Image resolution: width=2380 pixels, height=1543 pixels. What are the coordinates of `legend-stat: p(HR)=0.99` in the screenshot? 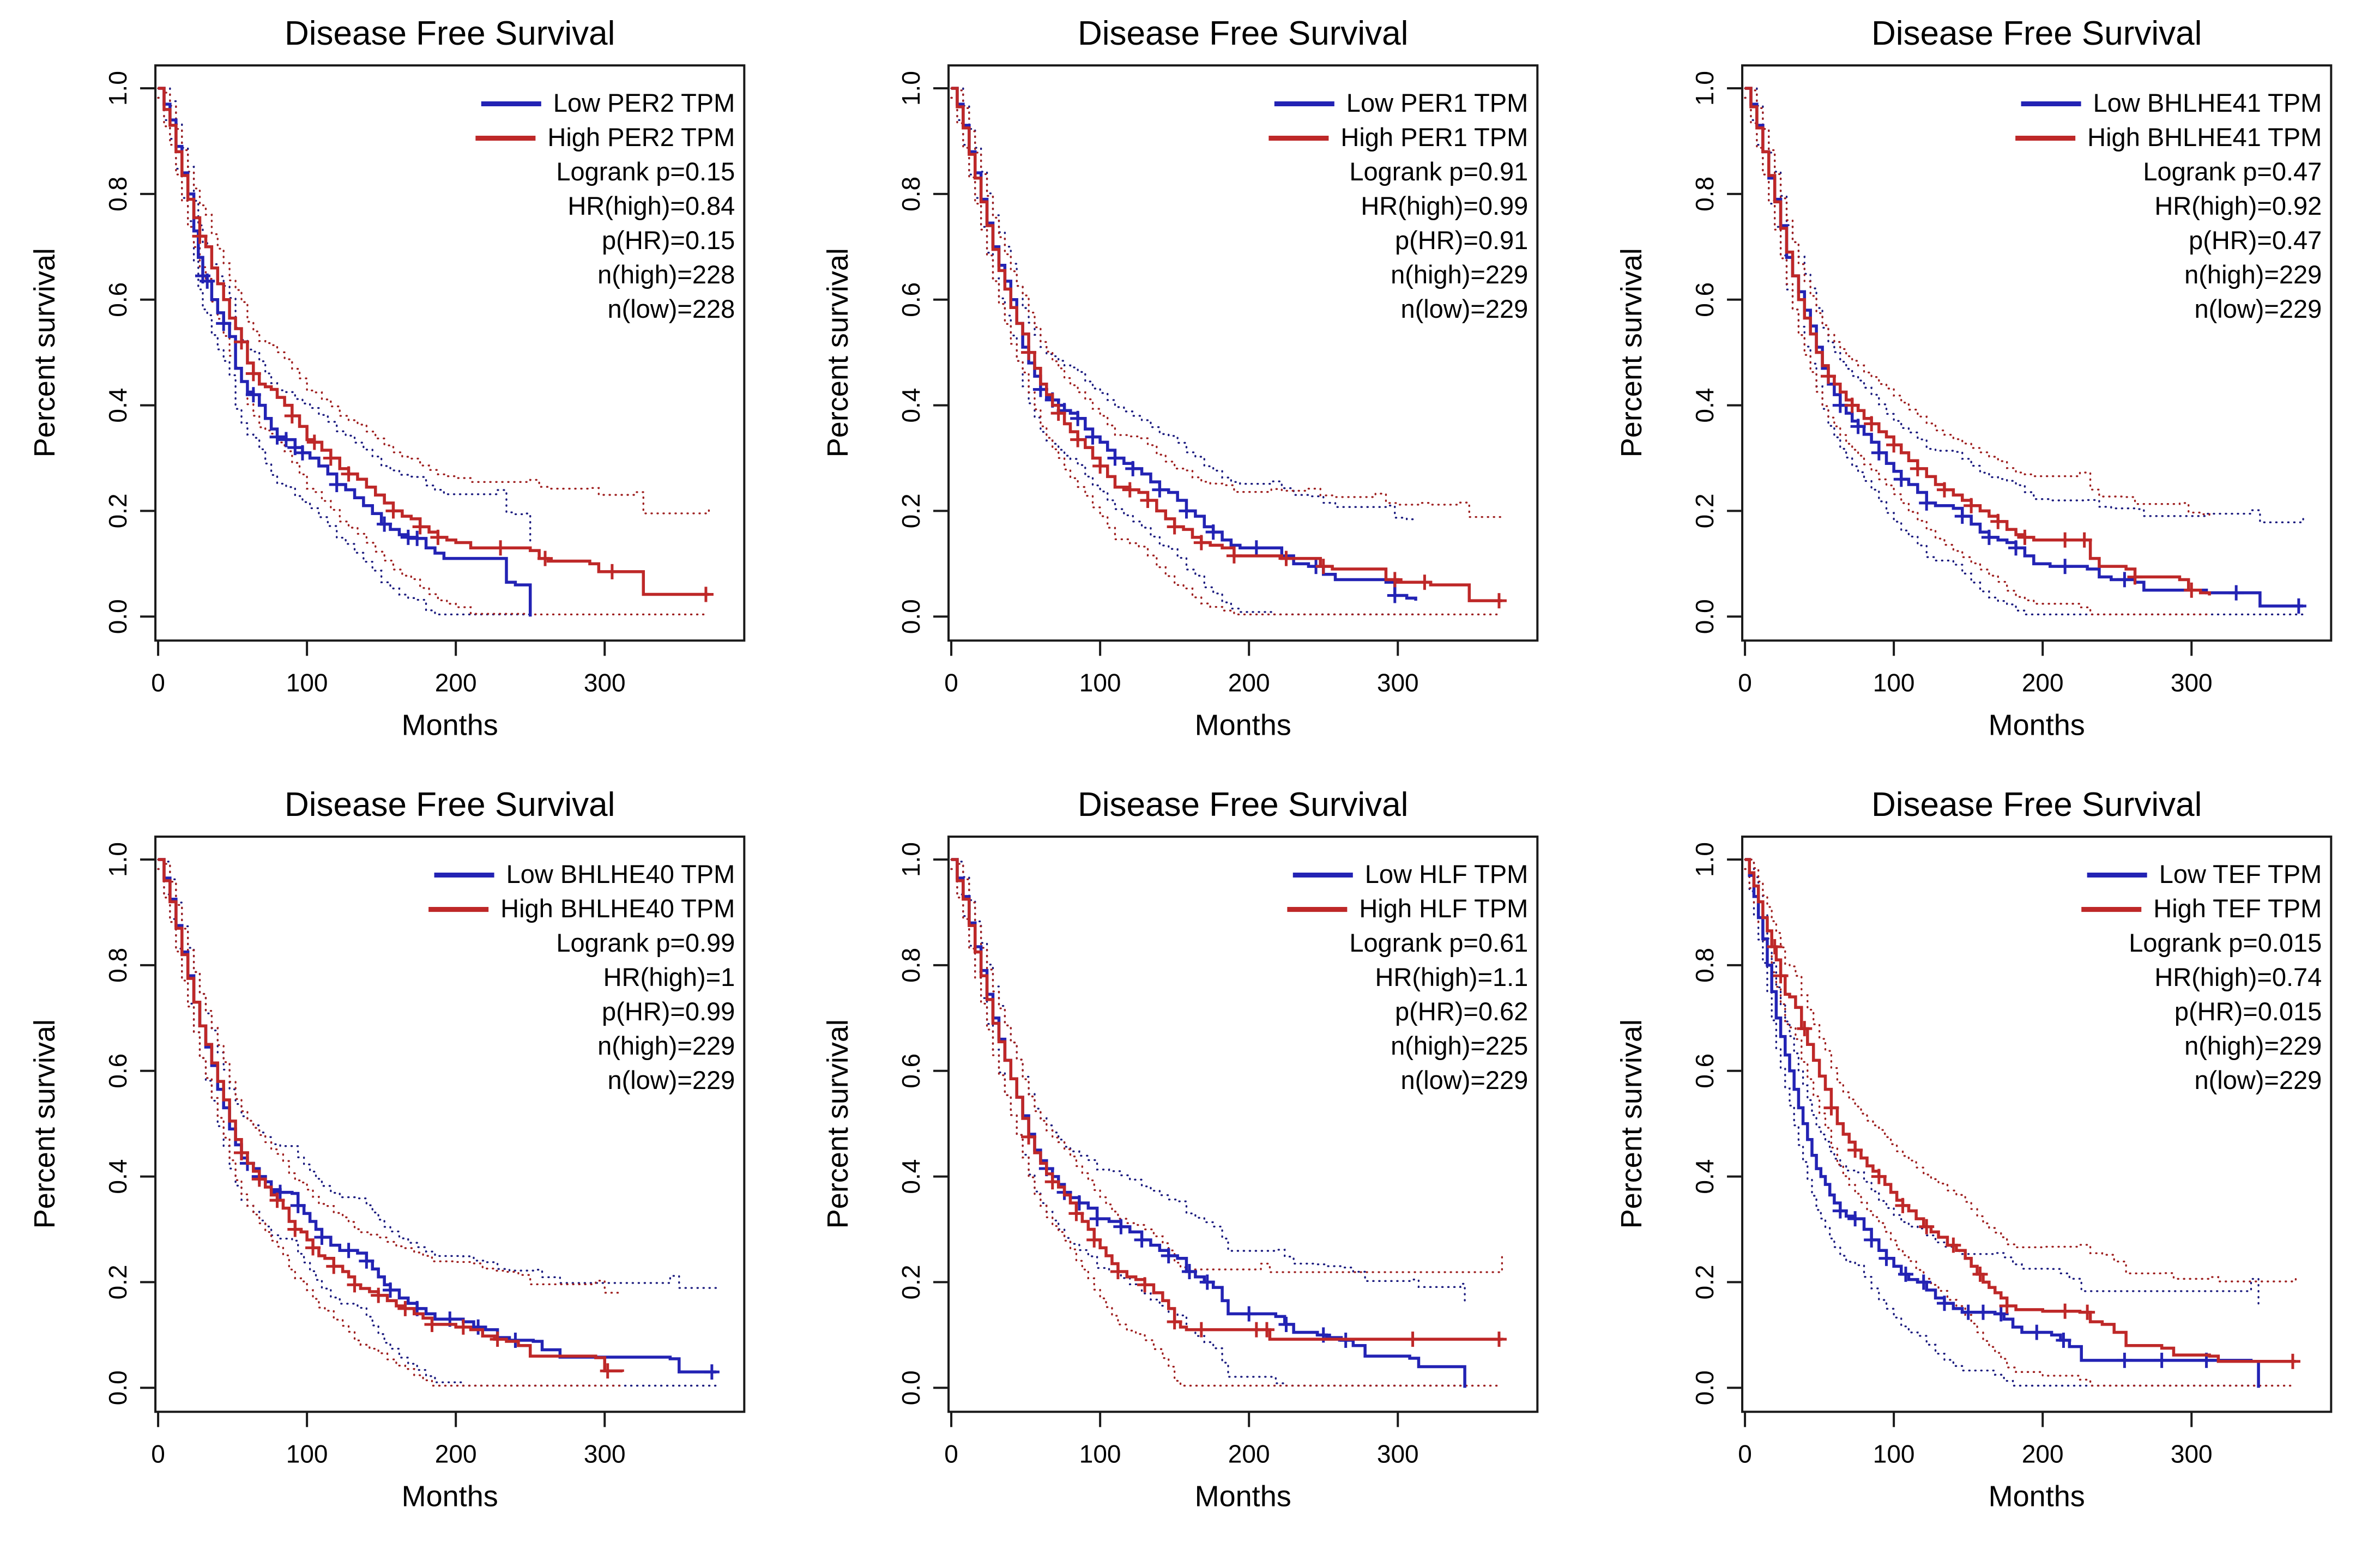 It's located at (668, 1011).